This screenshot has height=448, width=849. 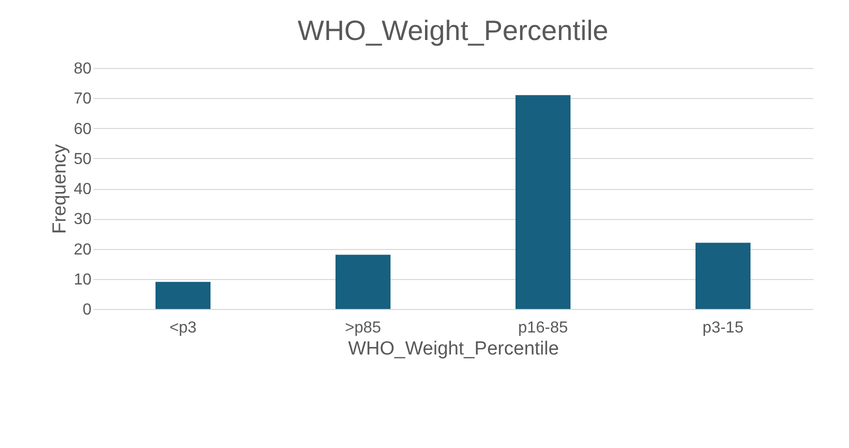 I want to click on y-tick-label: 50, so click(x=83, y=159).